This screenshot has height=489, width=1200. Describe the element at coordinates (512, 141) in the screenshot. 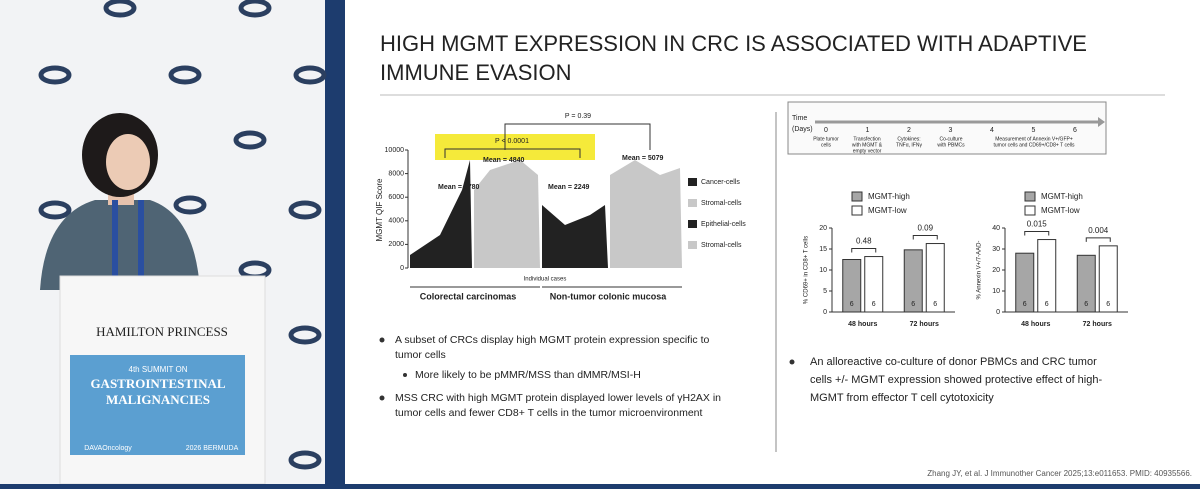

I see `p-value: P < 0.0001` at that location.